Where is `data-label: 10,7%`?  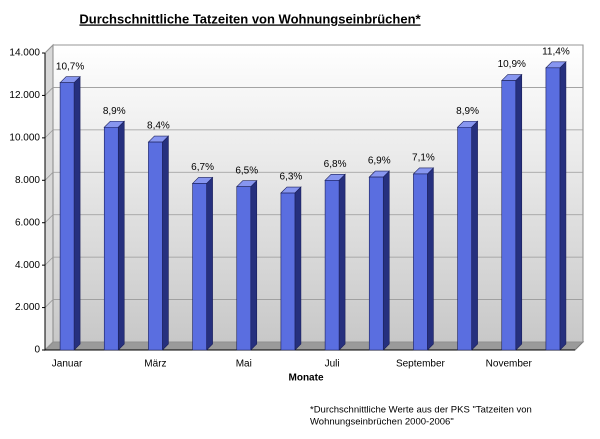
data-label: 10,7% is located at coordinates (70, 66).